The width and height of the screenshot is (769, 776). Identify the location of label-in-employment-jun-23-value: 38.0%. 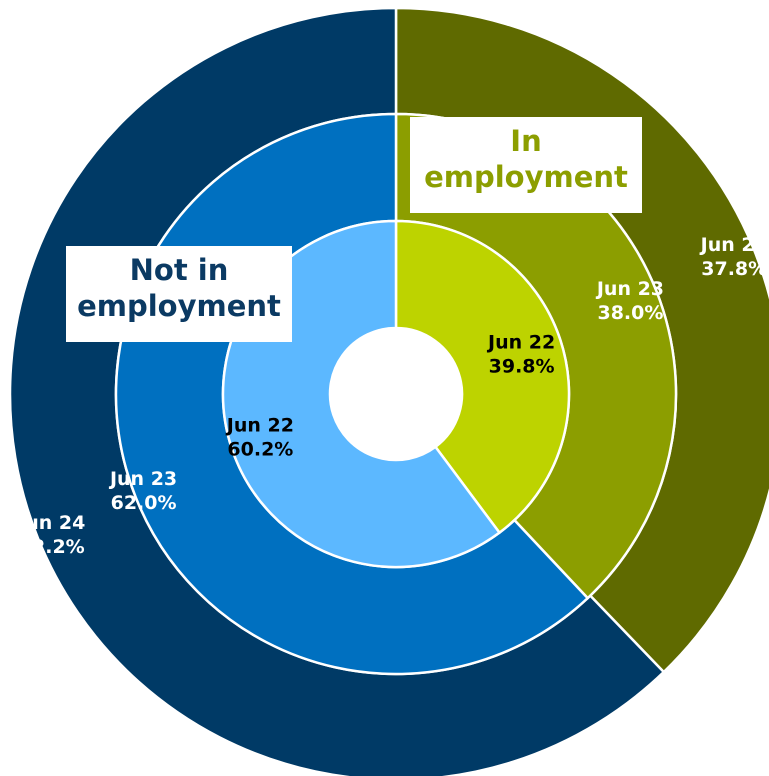
(630, 313).